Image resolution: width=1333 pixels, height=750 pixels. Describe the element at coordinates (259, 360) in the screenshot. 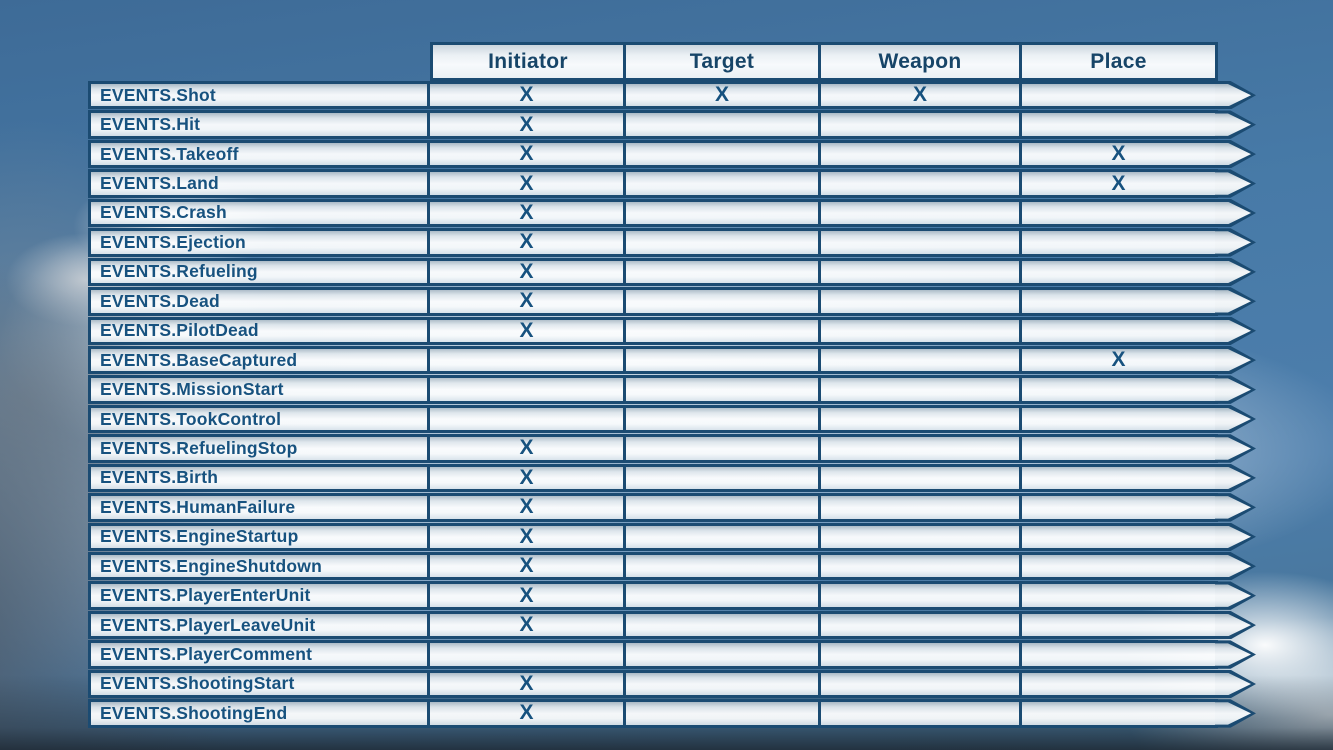

I see `event-label: EVENTS.BaseCaptured` at that location.